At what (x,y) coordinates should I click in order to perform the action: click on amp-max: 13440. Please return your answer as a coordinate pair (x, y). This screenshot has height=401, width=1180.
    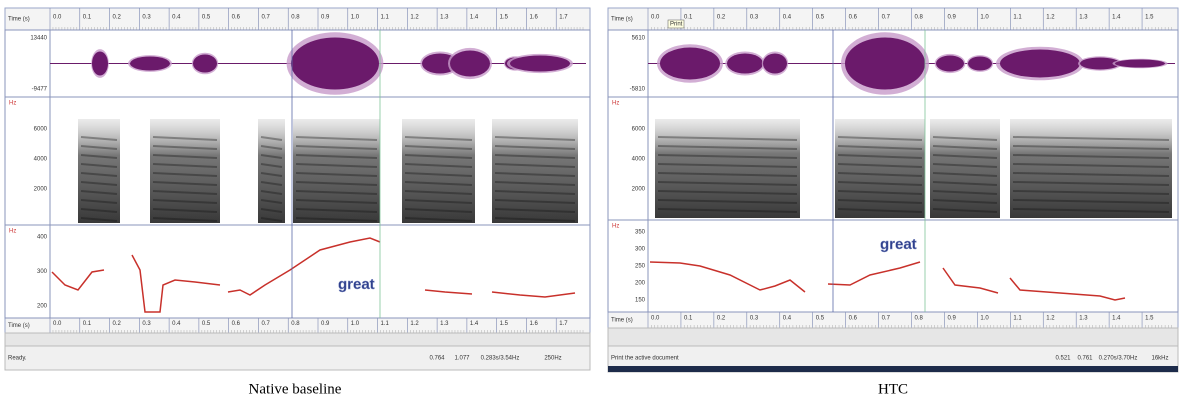
    Looking at the image, I should click on (38, 39).